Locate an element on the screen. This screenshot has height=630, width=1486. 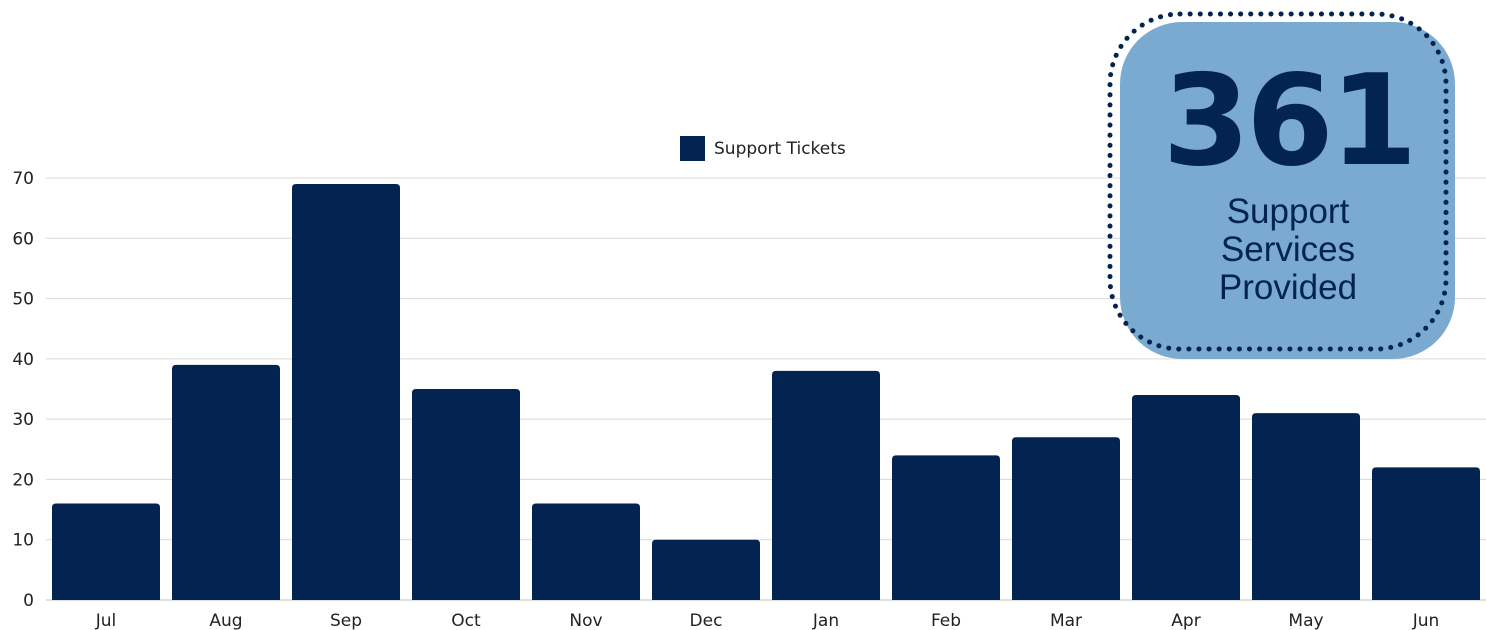
y-tick-label: 20 is located at coordinates (23, 480).